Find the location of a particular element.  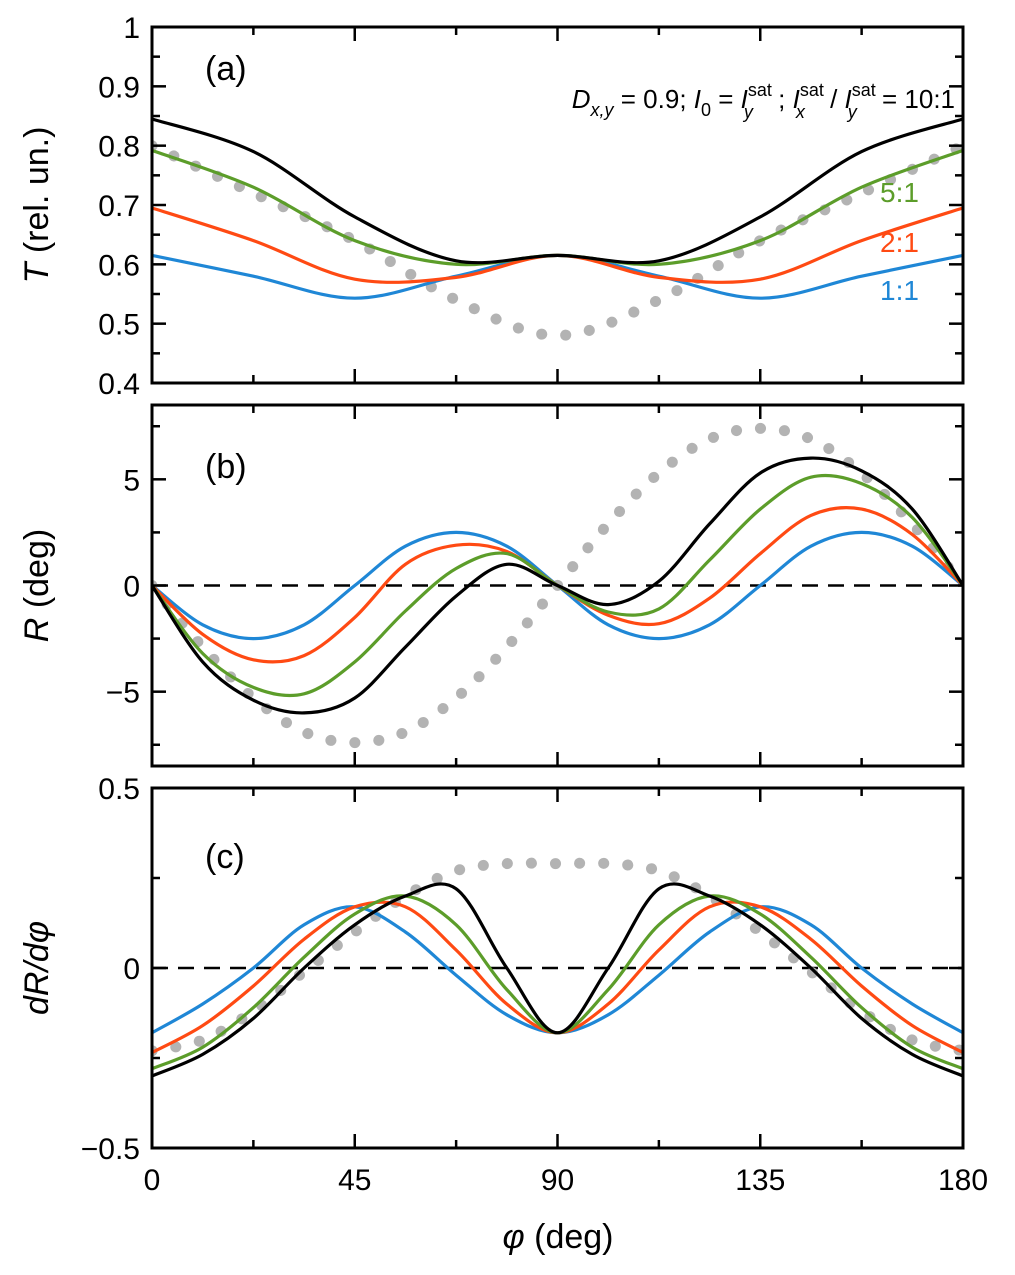

y-tick-label: 1 is located at coordinates (131, 28).